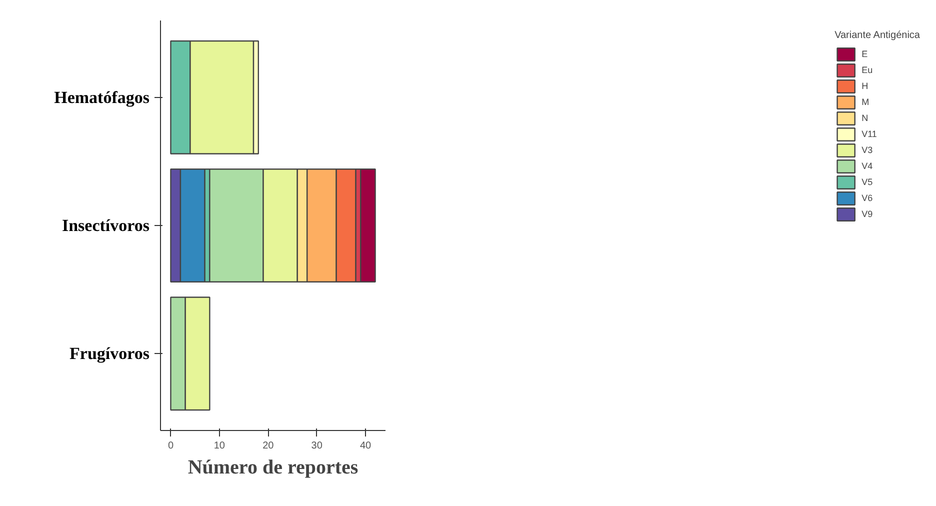  I want to click on y-tick-label: Insectívoros, so click(106, 225).